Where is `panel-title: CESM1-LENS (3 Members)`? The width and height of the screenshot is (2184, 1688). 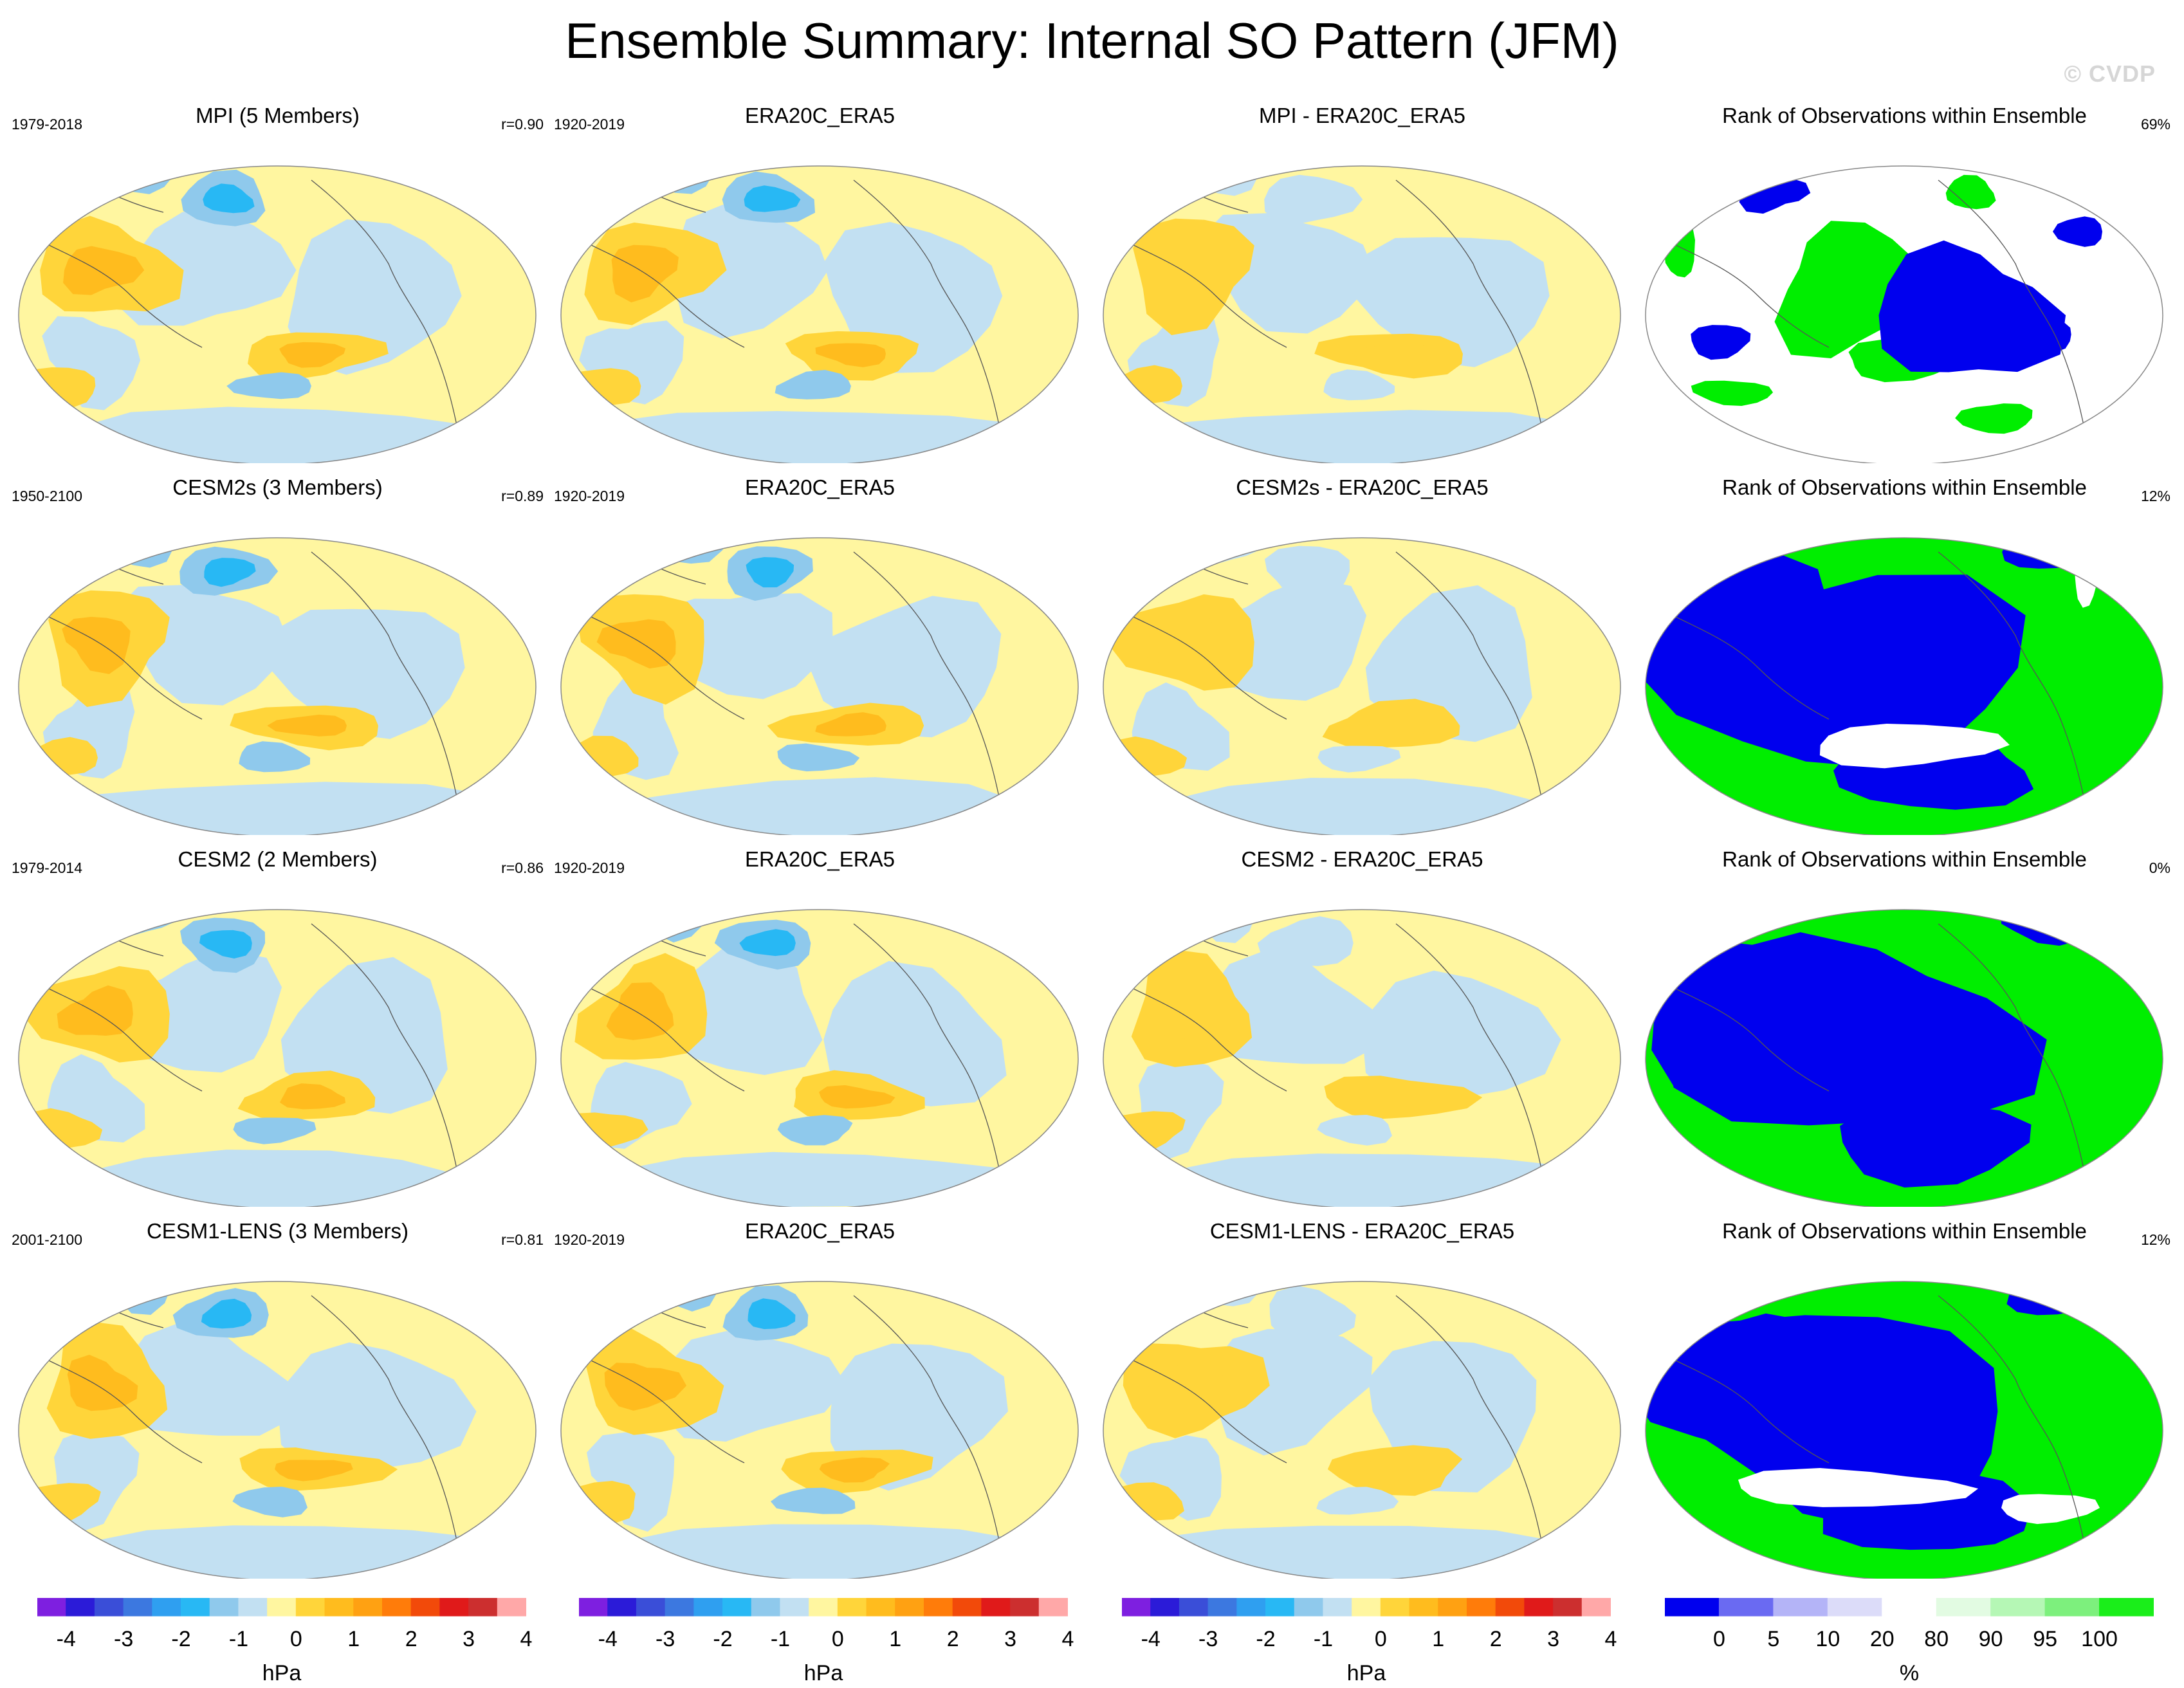 panel-title: CESM1-LENS (3 Members) is located at coordinates (277, 1231).